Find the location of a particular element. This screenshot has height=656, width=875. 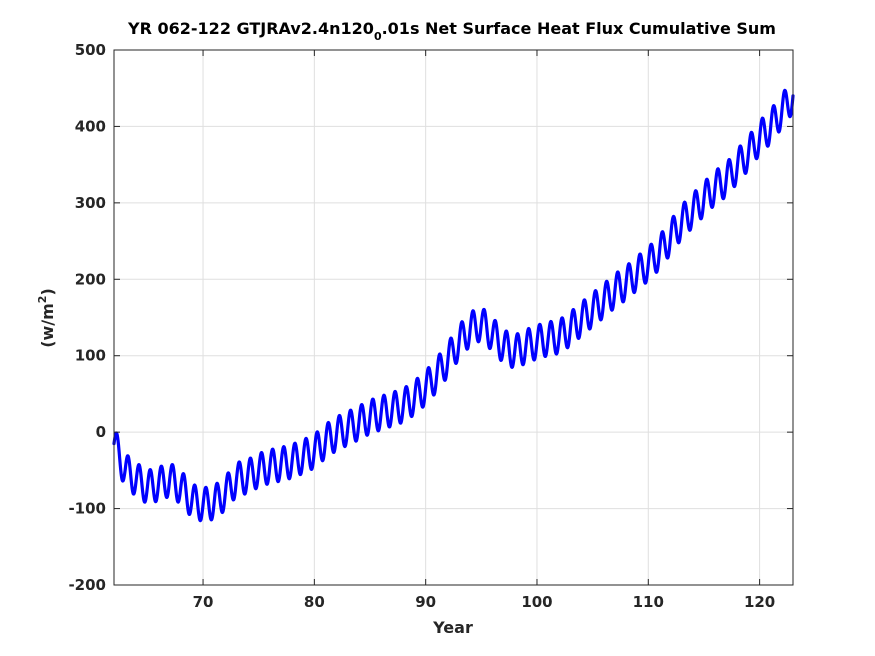

x-tick-label: 70 is located at coordinates (203, 602).